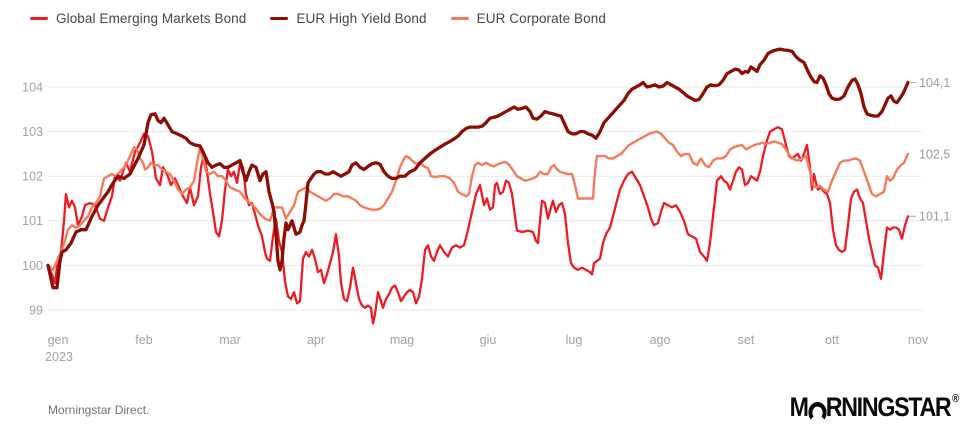 This screenshot has width=973, height=437. I want to click on legend-item-eur-corporate-bond: EUR Corporate Bond, so click(528, 18).